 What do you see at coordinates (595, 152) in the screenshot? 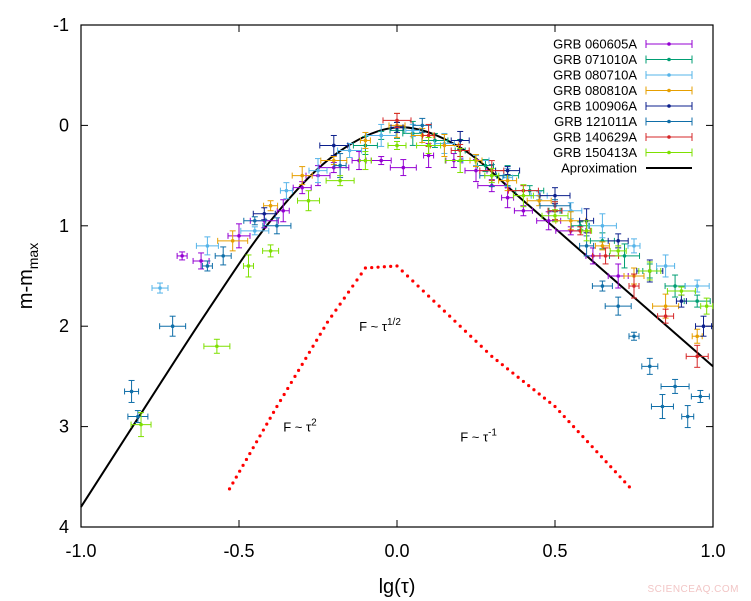
I see `legend-label: GRB 150413A` at bounding box center [595, 152].